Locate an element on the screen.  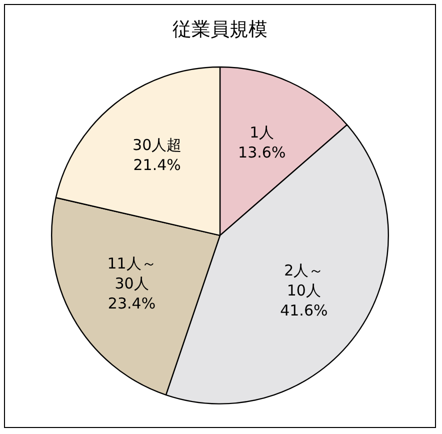
data-label: 23.4% is located at coordinates (132, 303).